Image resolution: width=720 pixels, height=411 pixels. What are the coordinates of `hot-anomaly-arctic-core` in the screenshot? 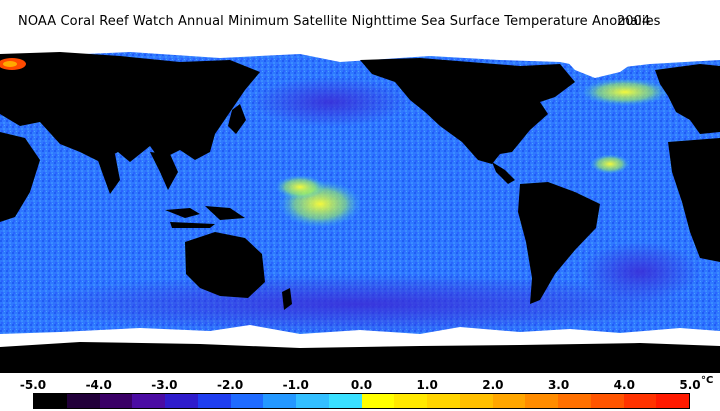 It's located at (10, 64).